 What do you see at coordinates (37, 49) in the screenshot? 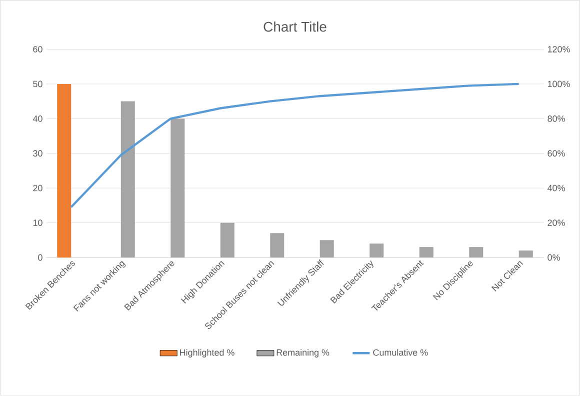
I see `y-tick-label: 60` at bounding box center [37, 49].